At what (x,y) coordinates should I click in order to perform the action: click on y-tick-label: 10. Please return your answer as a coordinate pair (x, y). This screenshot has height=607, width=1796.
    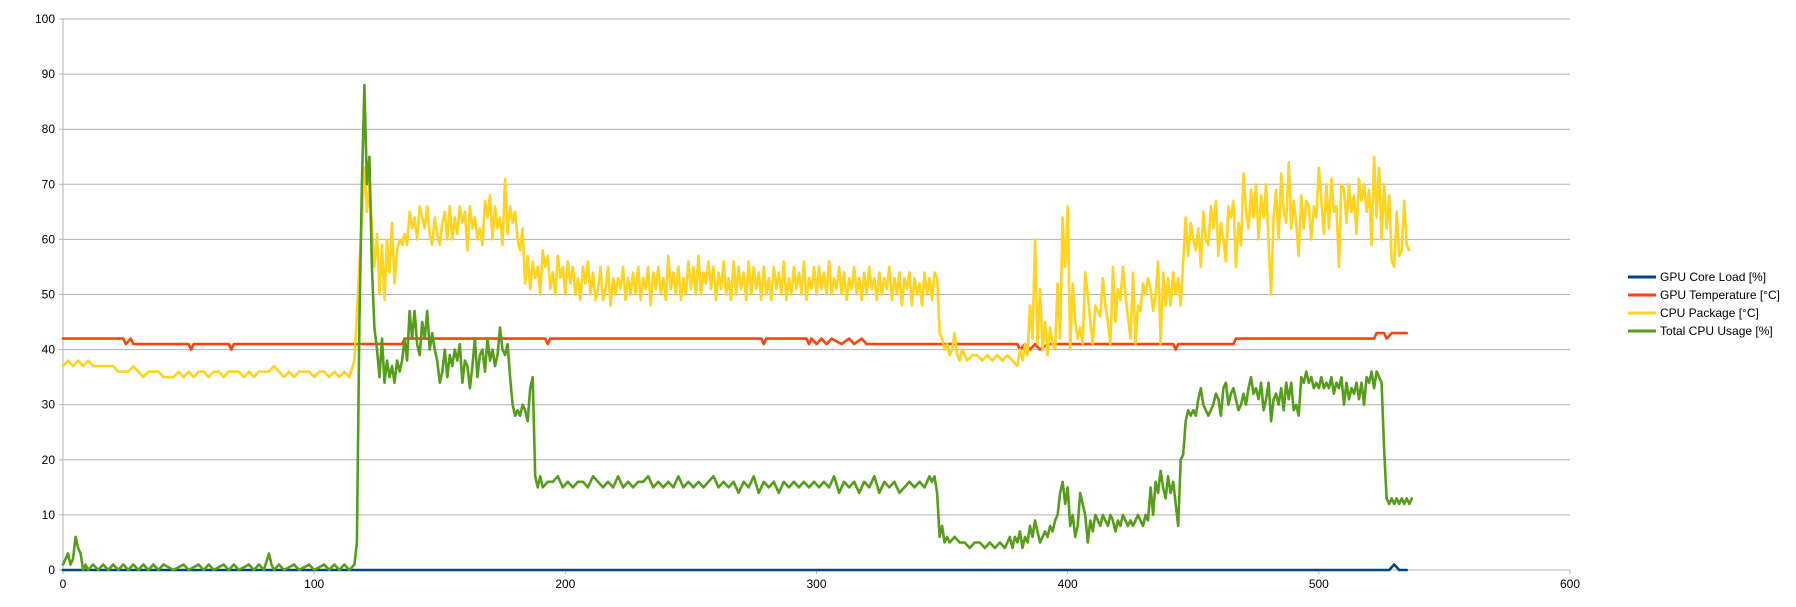
    Looking at the image, I should click on (49, 515).